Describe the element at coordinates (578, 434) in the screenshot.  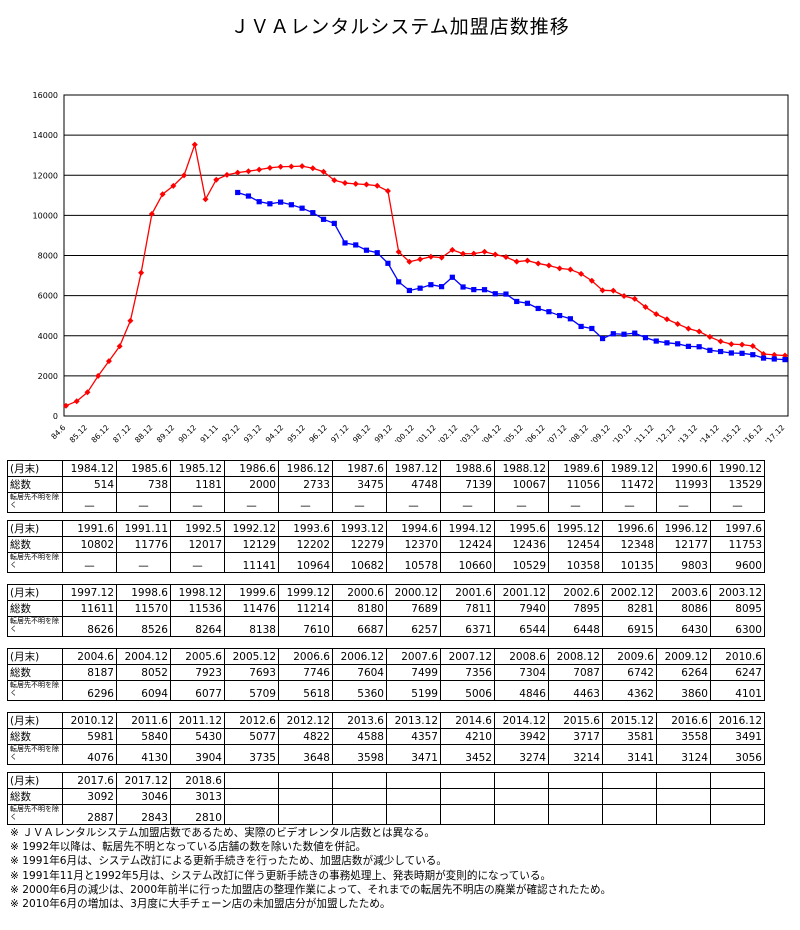
I see `x-tick-label: '08.12` at that location.